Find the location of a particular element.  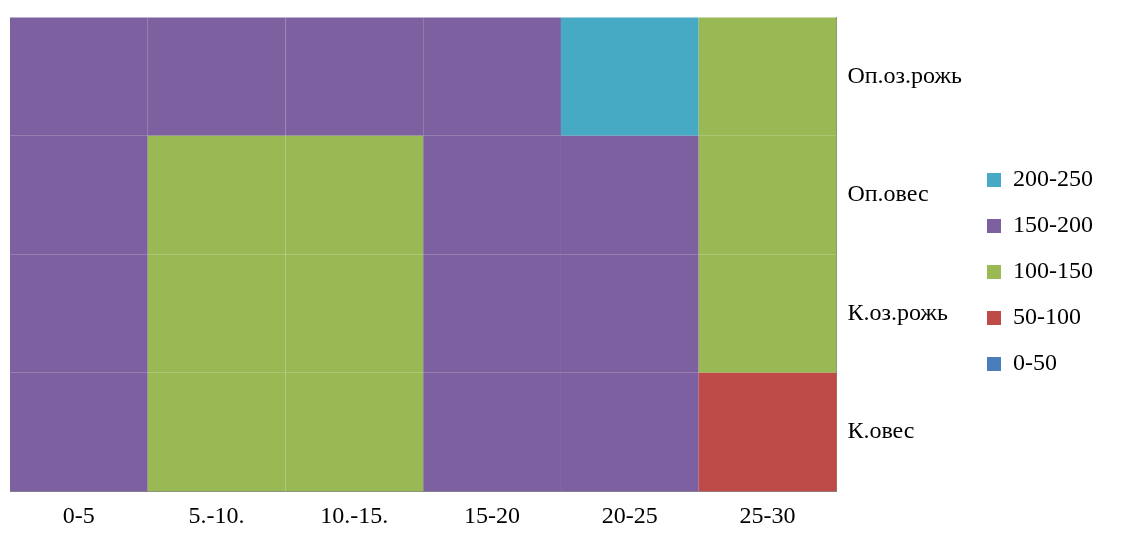

x-tick-label: 10.-15. is located at coordinates (354, 514).